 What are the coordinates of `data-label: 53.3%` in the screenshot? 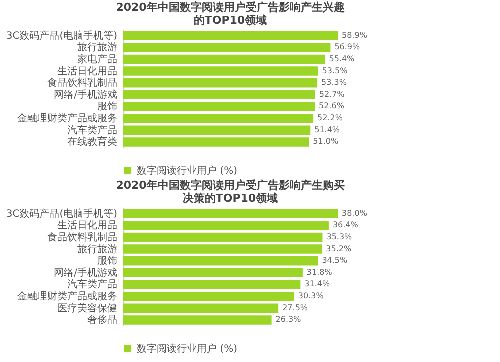 It's located at (335, 83).